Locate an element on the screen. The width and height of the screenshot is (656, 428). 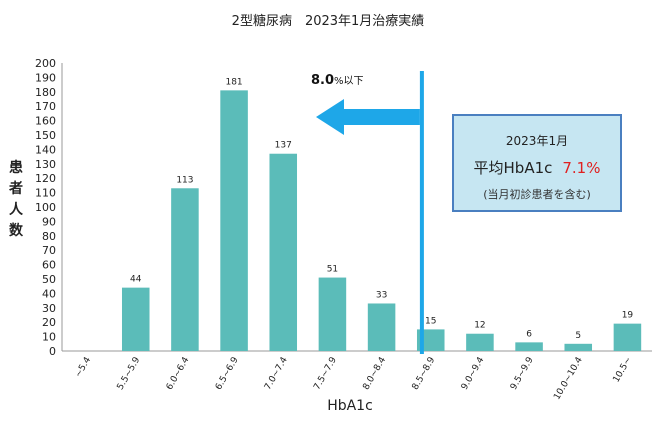
y-tick-label: 110 is located at coordinates (45, 193).